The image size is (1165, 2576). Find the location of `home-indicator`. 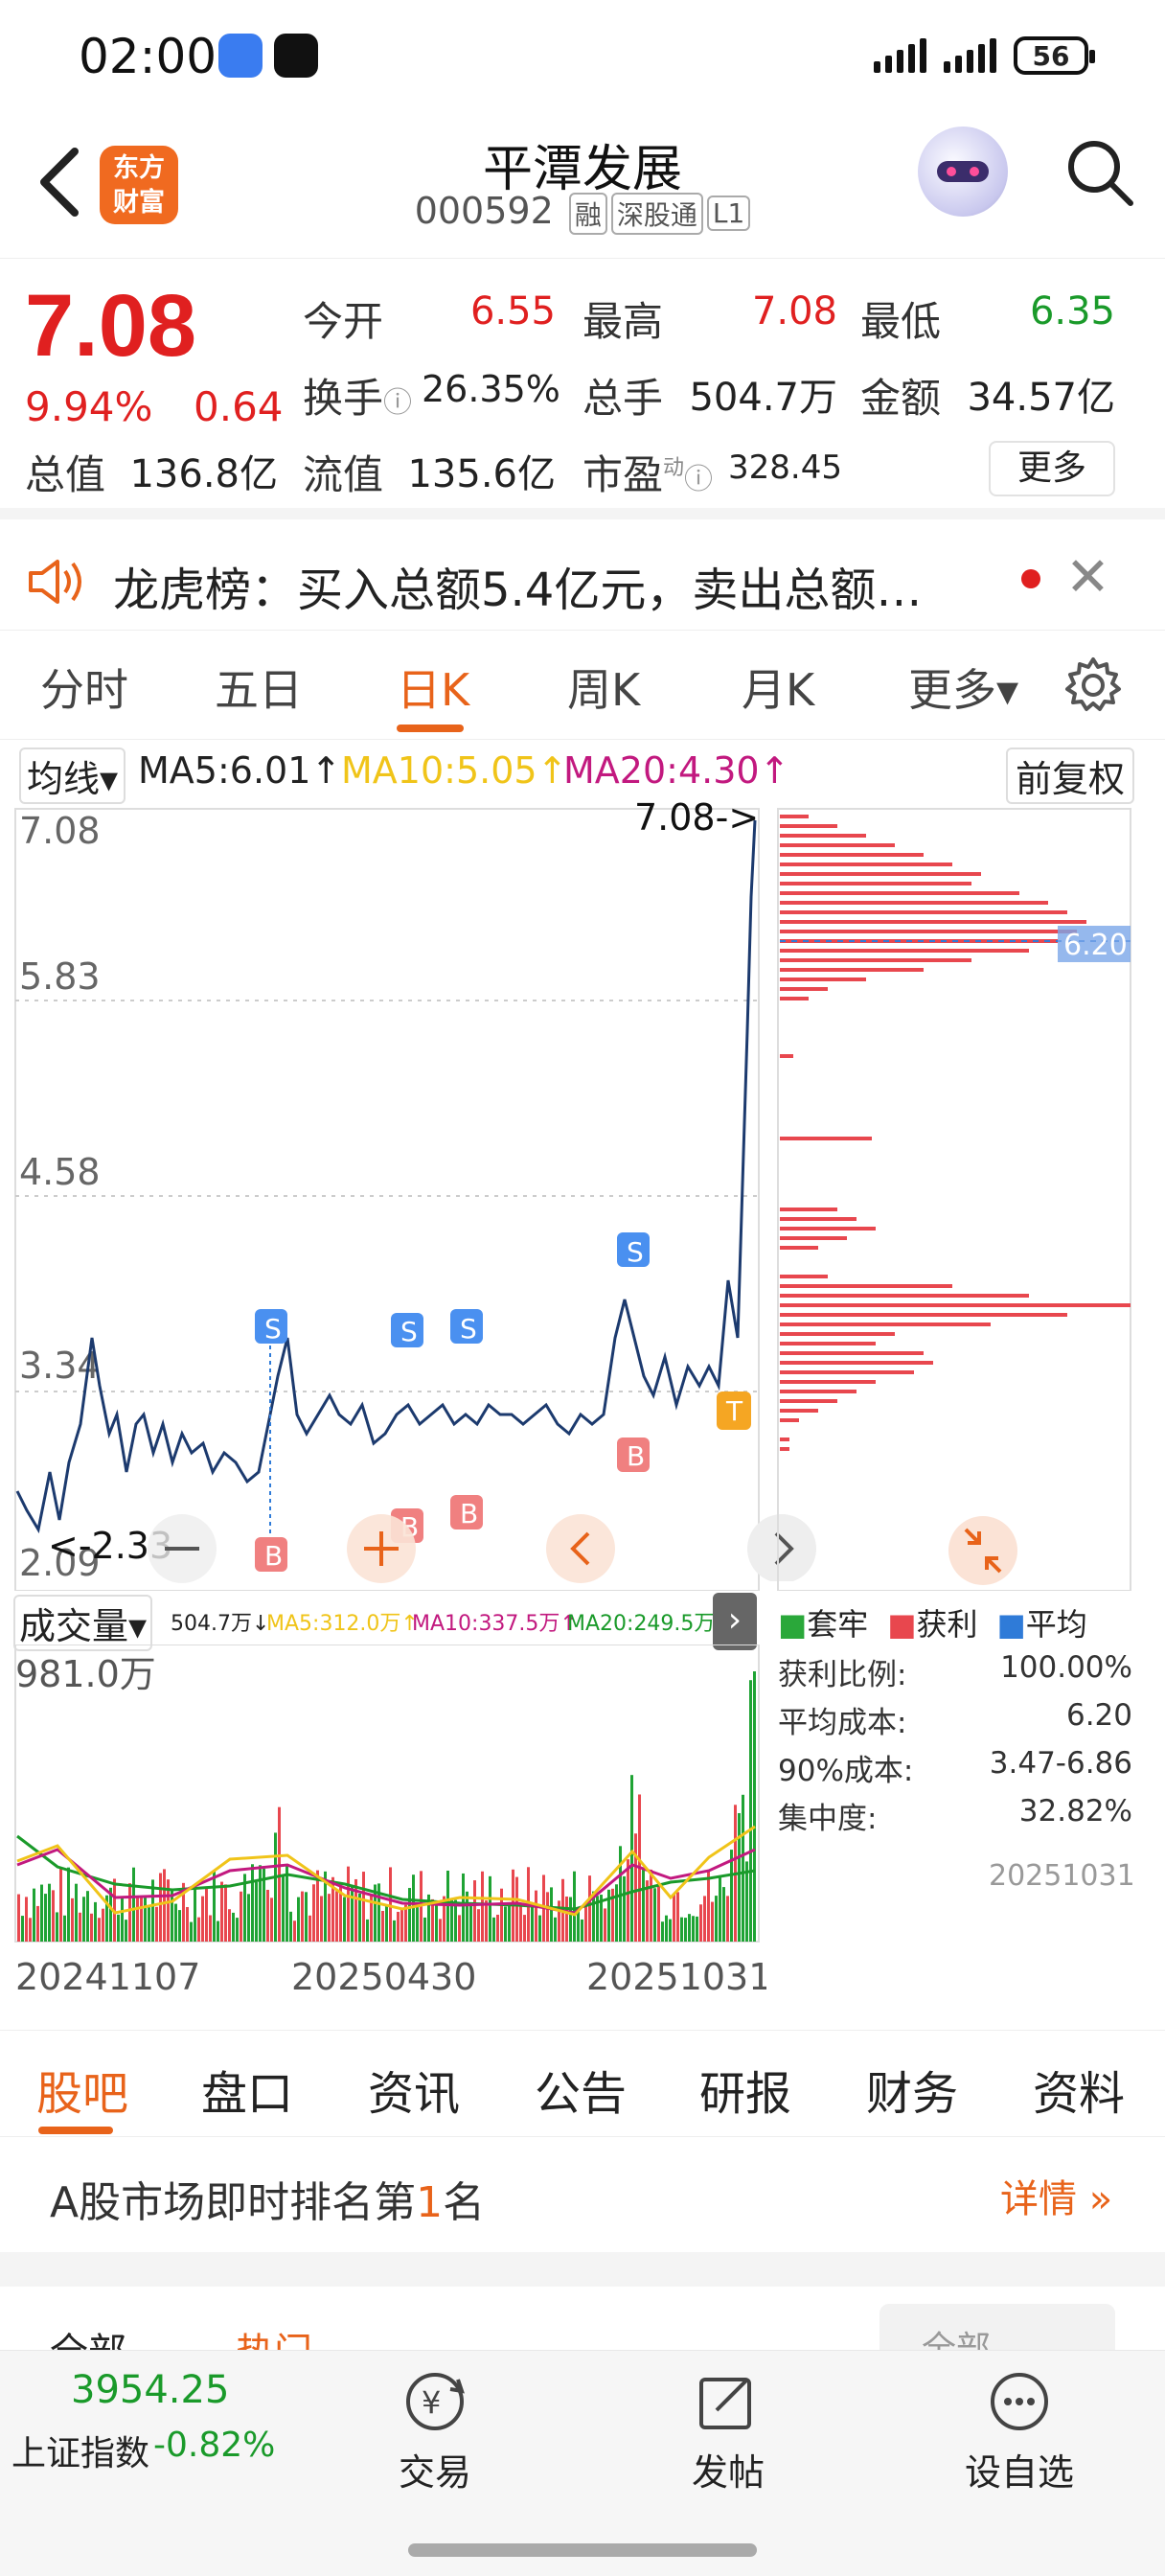

home-indicator is located at coordinates (582, 2550).